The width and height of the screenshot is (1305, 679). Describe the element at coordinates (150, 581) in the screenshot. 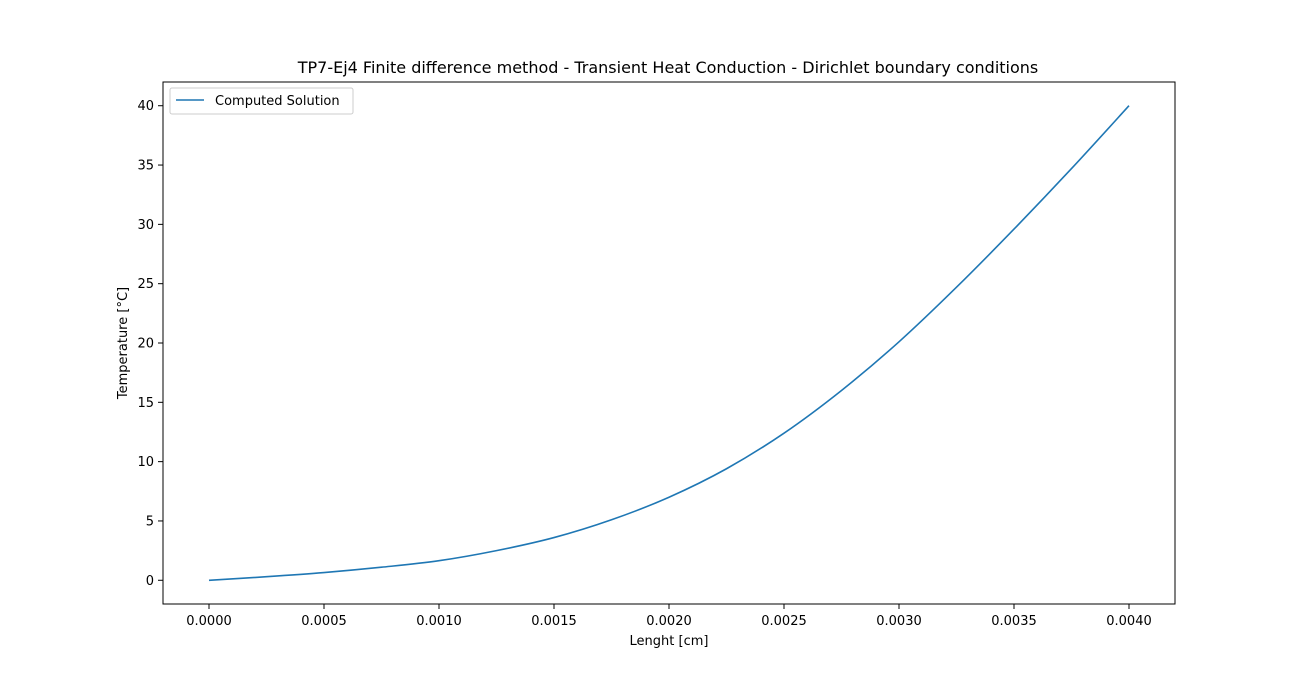

I see `y-tick-label: 0` at that location.